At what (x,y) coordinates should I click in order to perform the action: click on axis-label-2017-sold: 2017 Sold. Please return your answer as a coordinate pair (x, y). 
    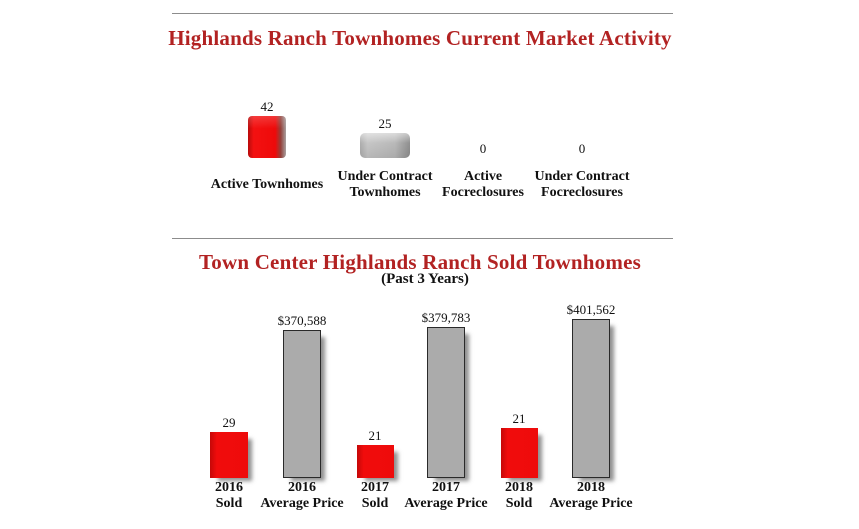
    Looking at the image, I should click on (375, 496).